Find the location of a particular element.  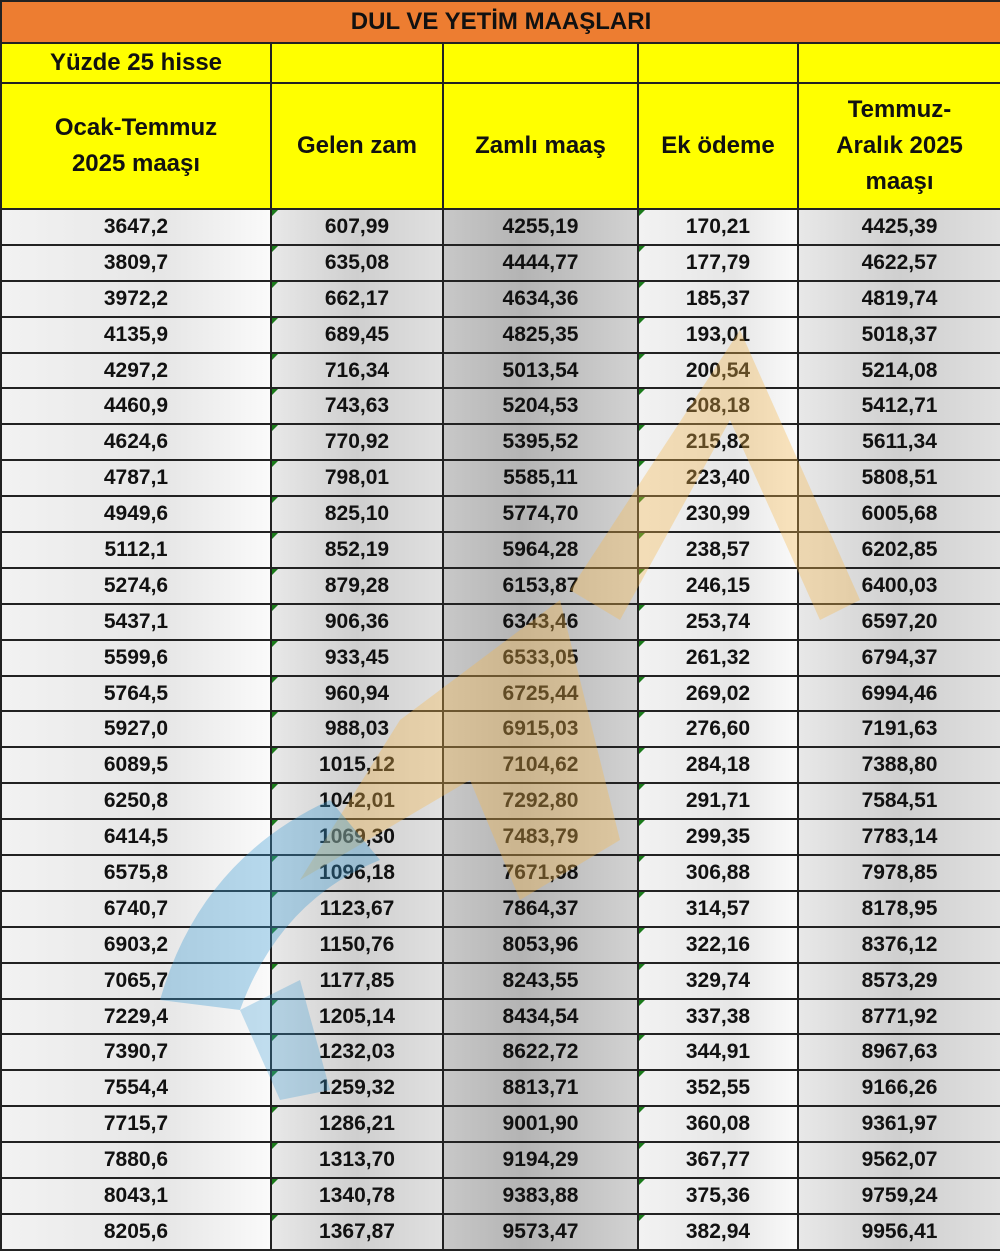

table-row: 7065,7 1177,85 8243,55 329,74 8573,29 is located at coordinates (500, 980).